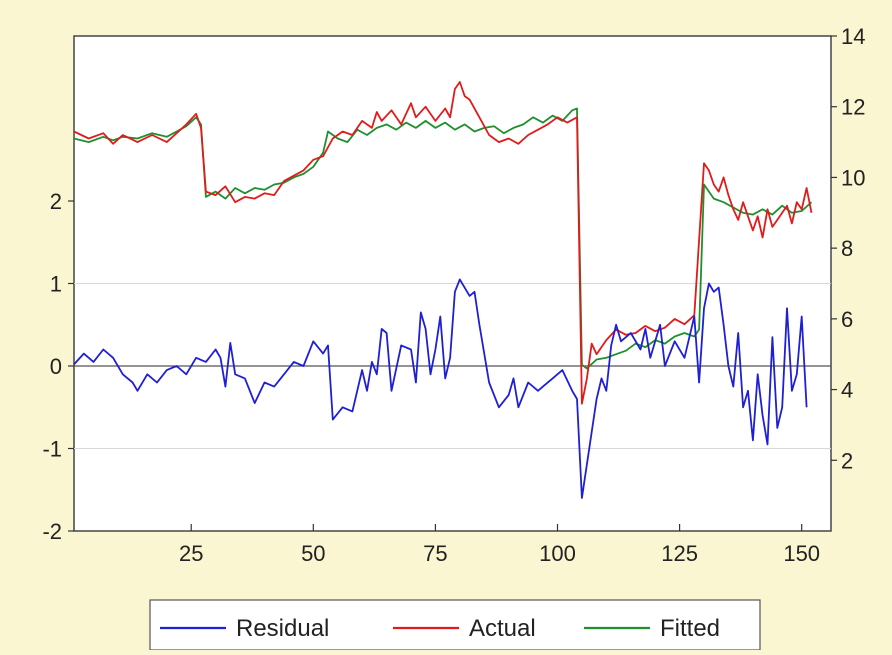 This screenshot has width=892, height=655. What do you see at coordinates (502, 628) in the screenshot?
I see `legend-label-actual: Actual` at bounding box center [502, 628].